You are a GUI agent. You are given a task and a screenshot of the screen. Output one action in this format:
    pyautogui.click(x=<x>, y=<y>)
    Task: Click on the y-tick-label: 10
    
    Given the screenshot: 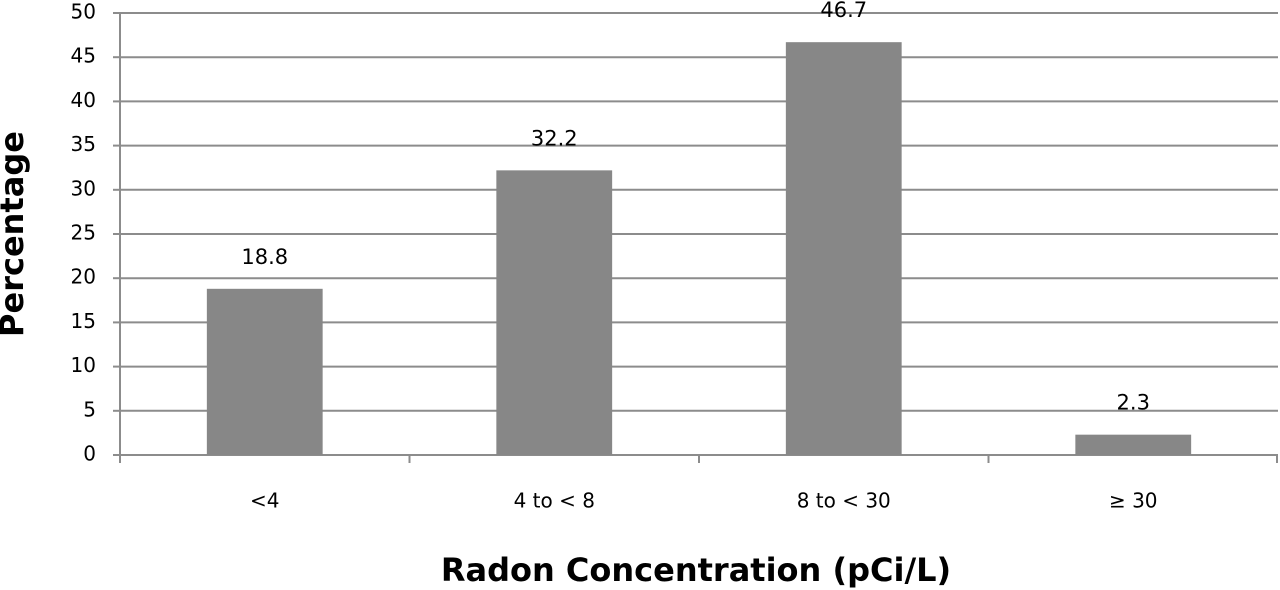 What is the action you would take?
    pyautogui.click(x=83, y=365)
    